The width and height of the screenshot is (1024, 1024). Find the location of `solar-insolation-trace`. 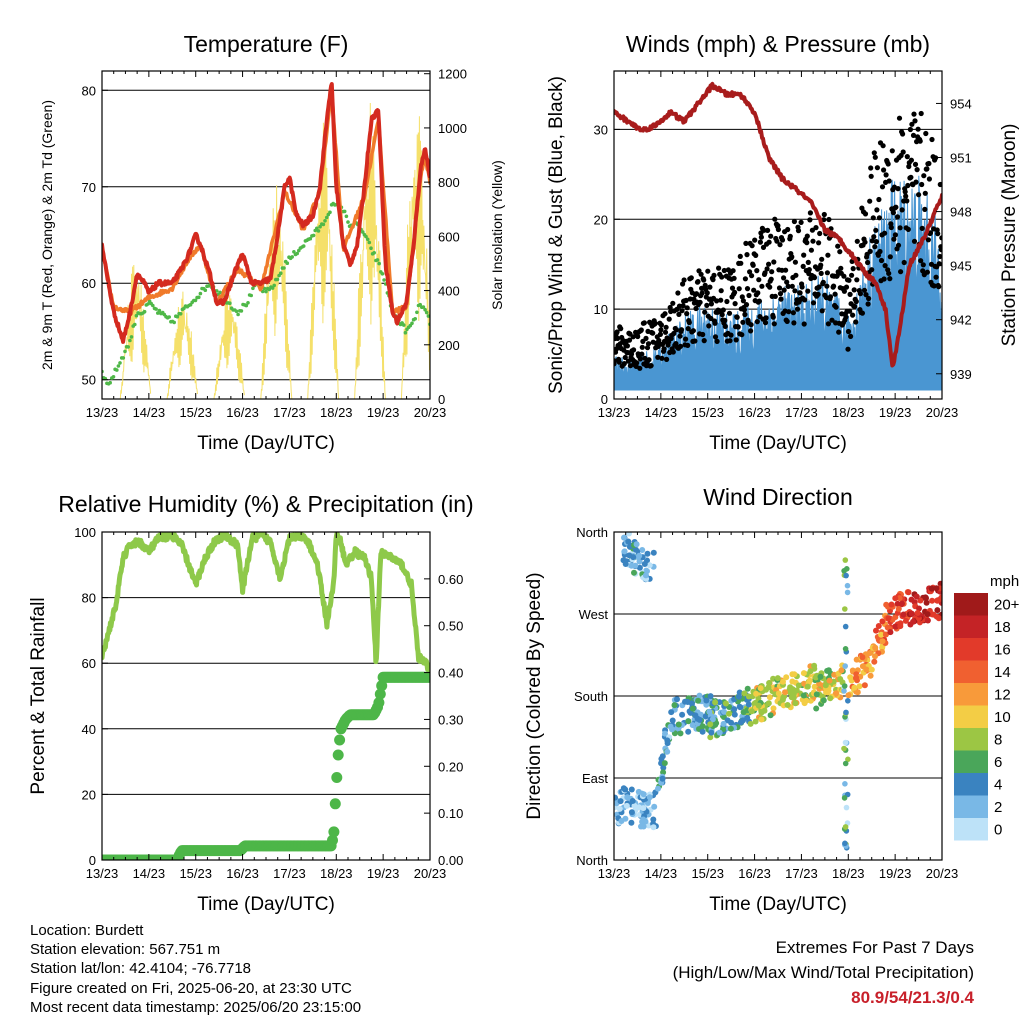

solar-insolation-trace is located at coordinates (229, 345).